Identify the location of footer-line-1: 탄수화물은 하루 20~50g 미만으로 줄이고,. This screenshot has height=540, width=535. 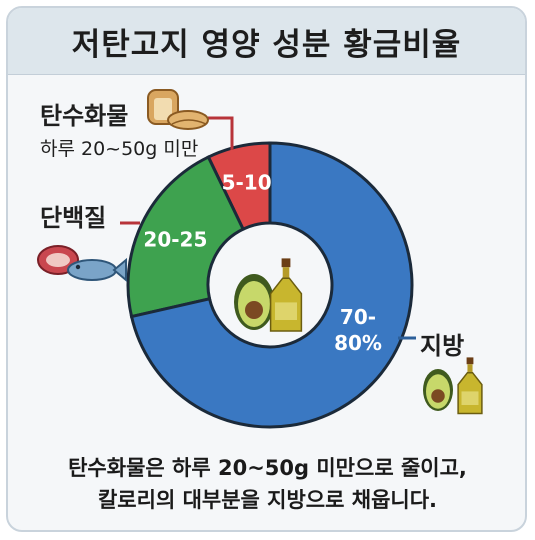
(267, 468).